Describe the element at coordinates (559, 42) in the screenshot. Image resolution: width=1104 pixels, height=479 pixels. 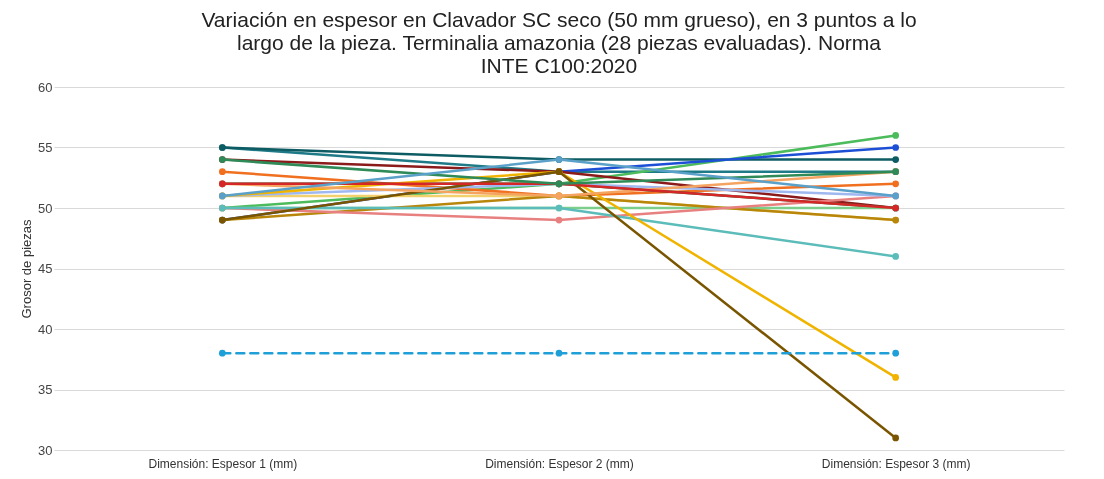
I see `text: largo de la pieza. Terminalia amazonia (28 piezas evaluadas). Norma` at that location.